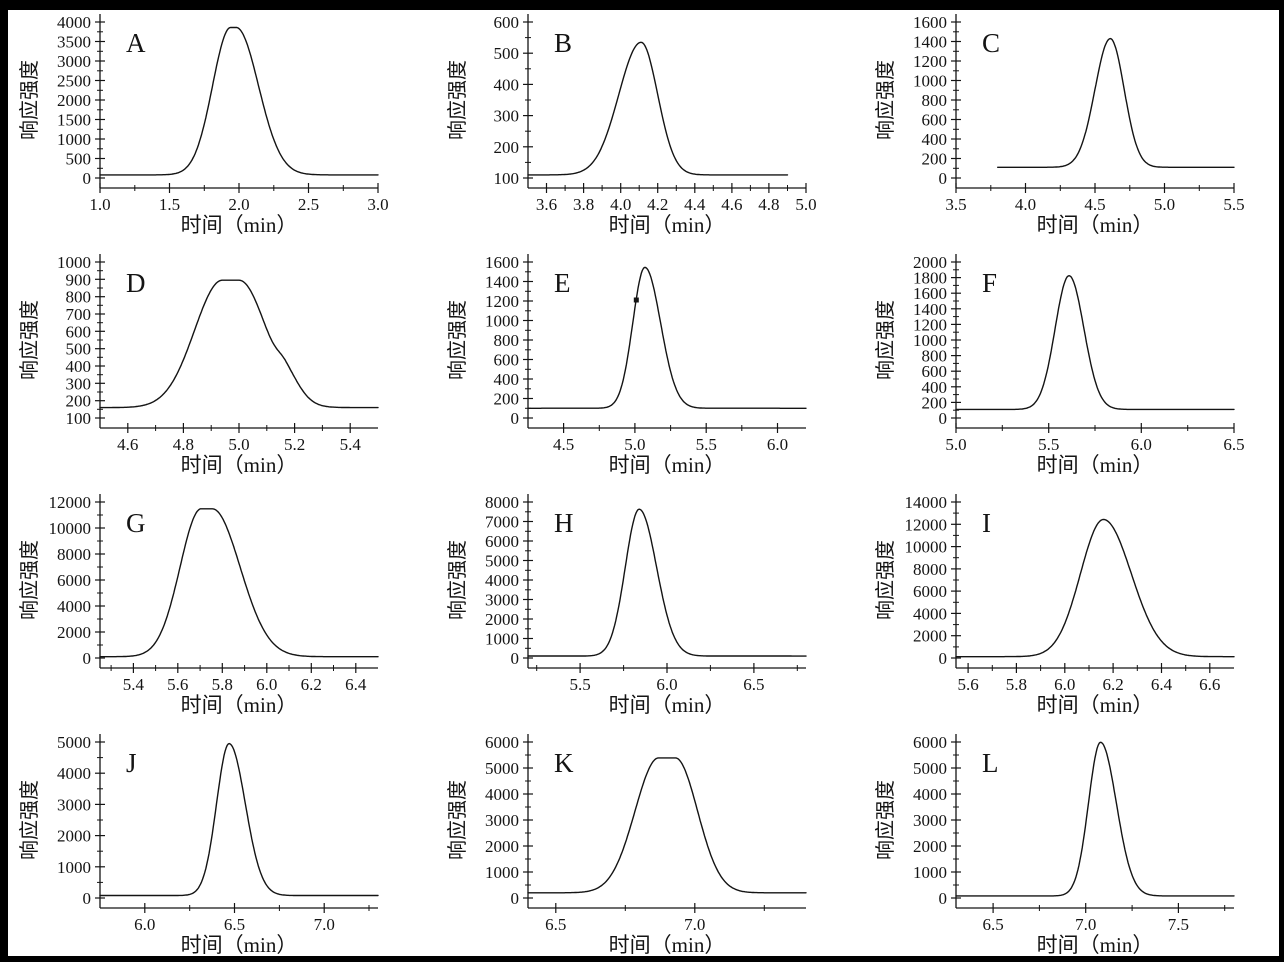  What do you see at coordinates (169, 204) in the screenshot?
I see `x-tick-label: 1.5` at bounding box center [169, 204].